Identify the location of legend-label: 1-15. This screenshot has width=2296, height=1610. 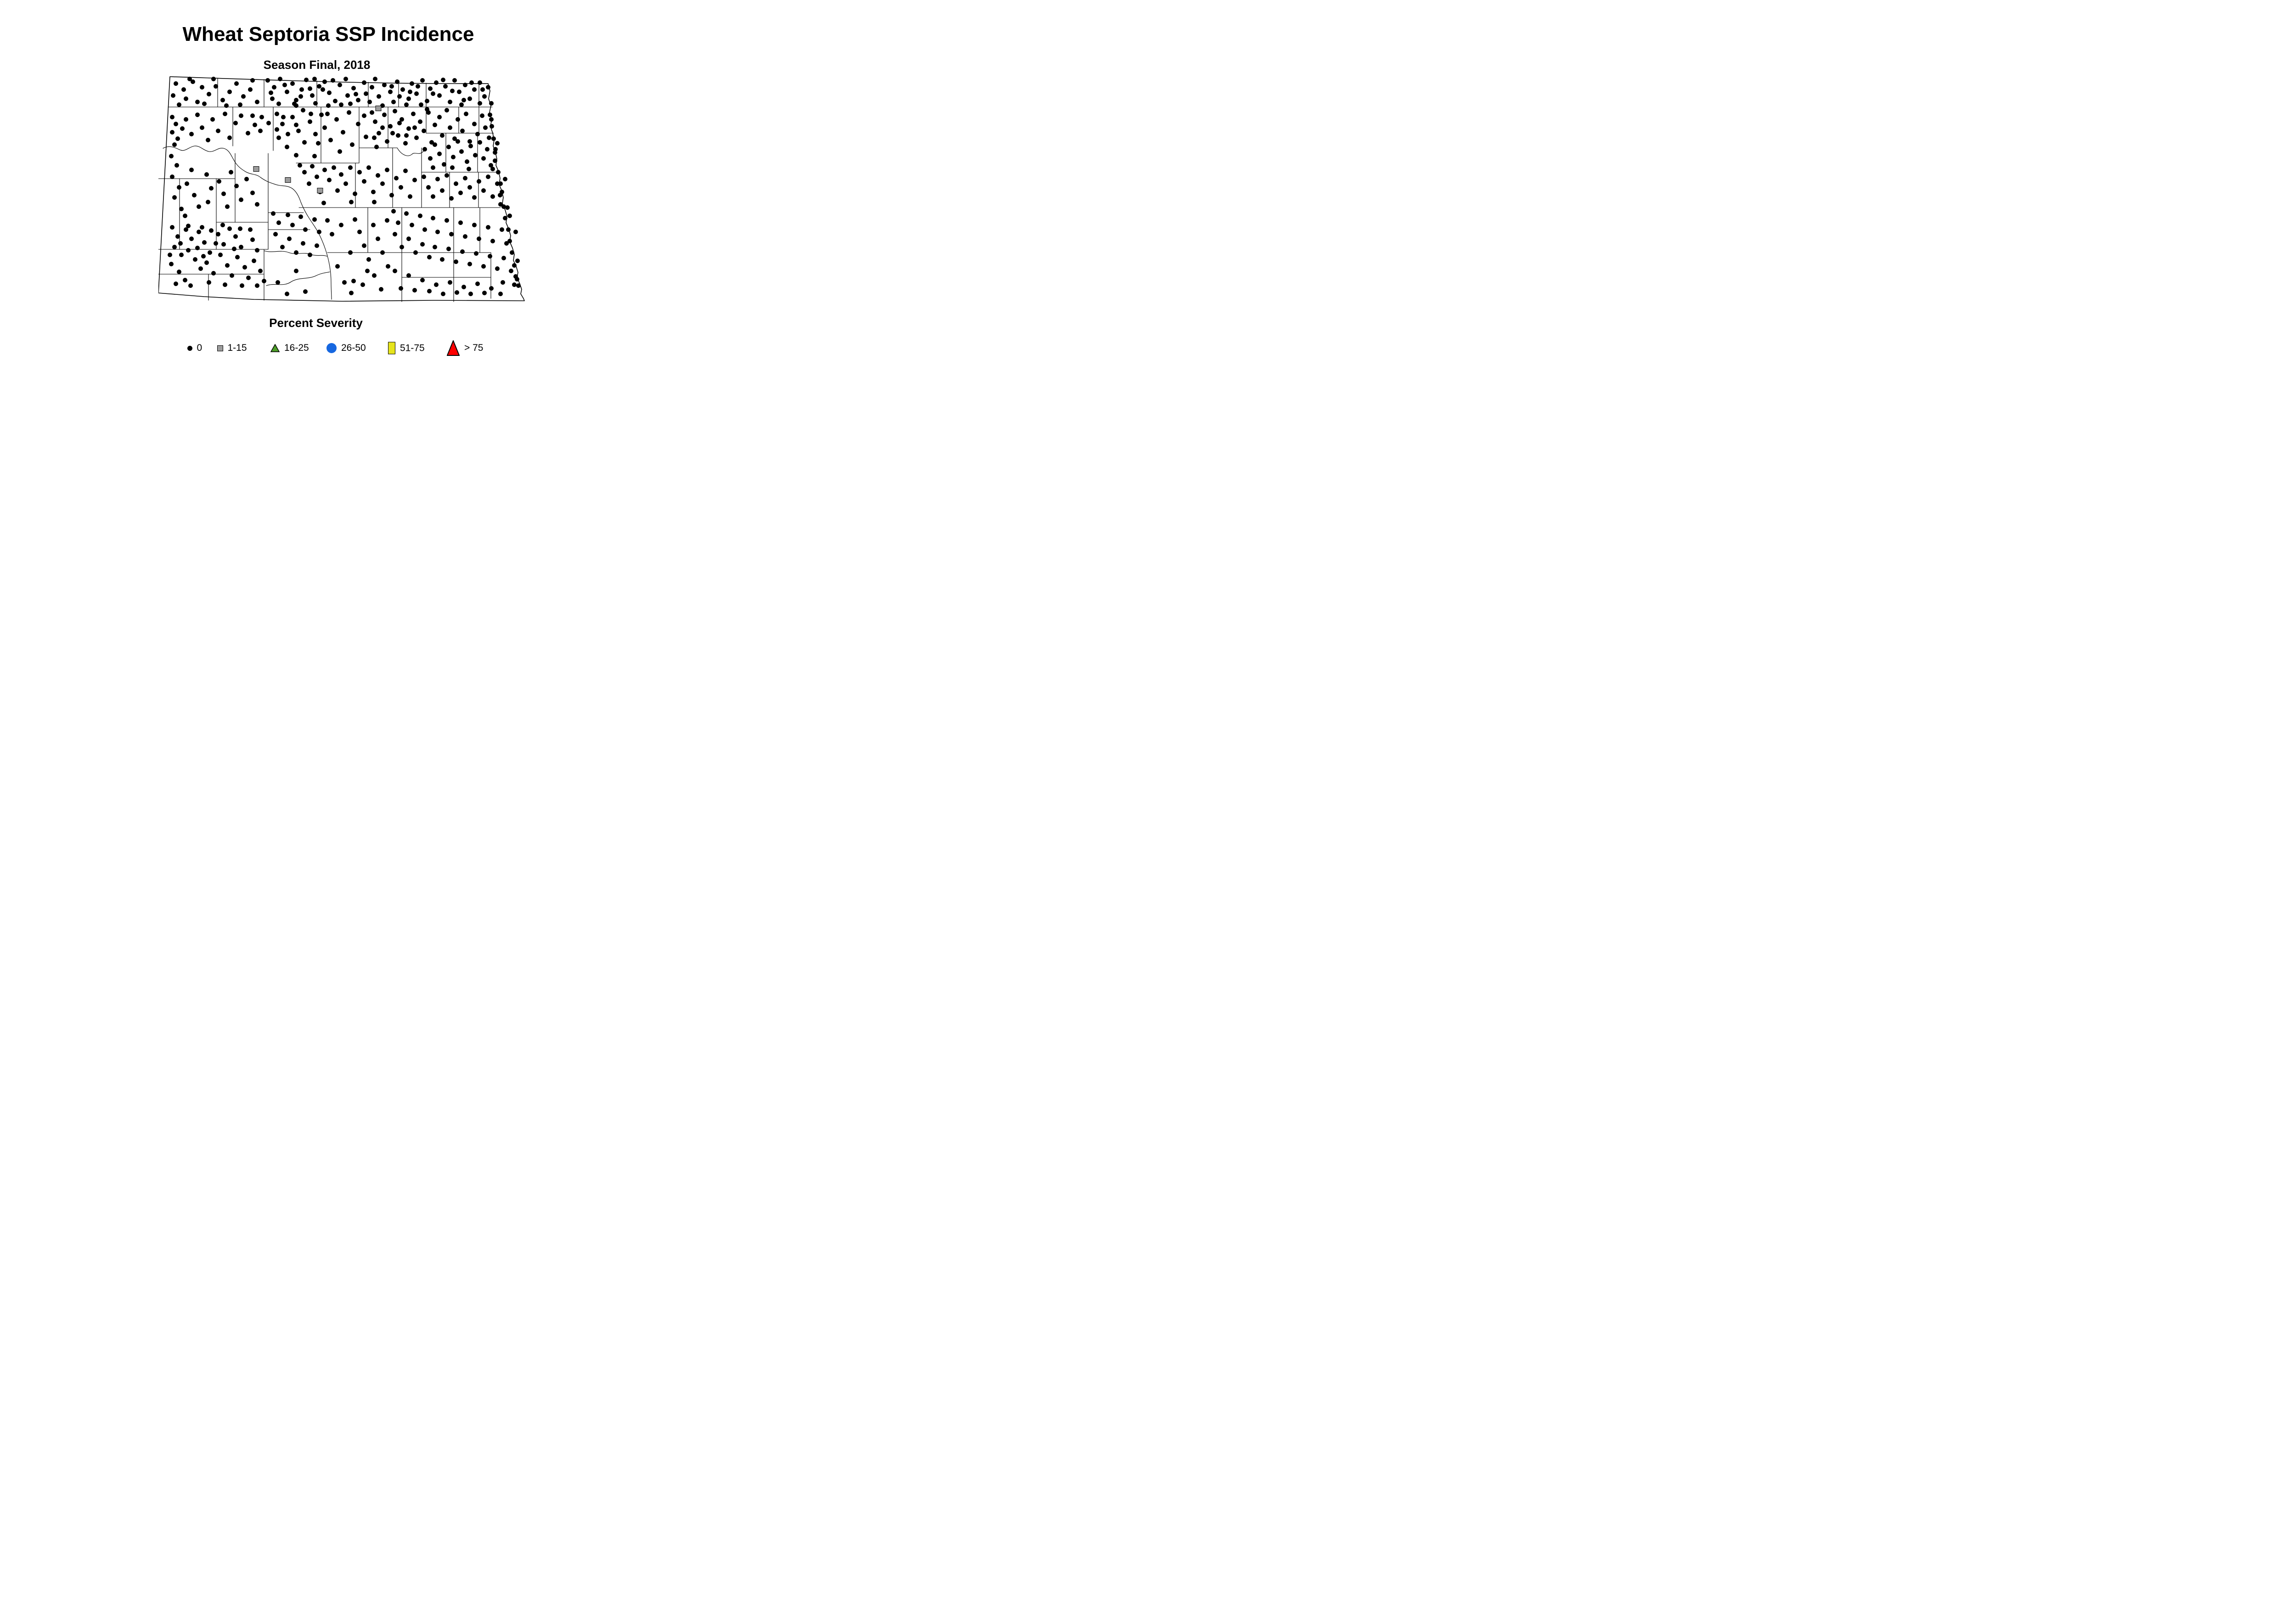
(237, 348).